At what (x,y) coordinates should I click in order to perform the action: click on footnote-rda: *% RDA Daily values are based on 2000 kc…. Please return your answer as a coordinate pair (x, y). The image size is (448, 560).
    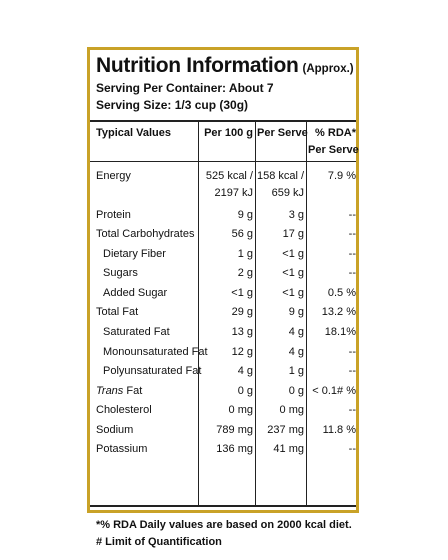
    Looking at the image, I should click on (224, 525).